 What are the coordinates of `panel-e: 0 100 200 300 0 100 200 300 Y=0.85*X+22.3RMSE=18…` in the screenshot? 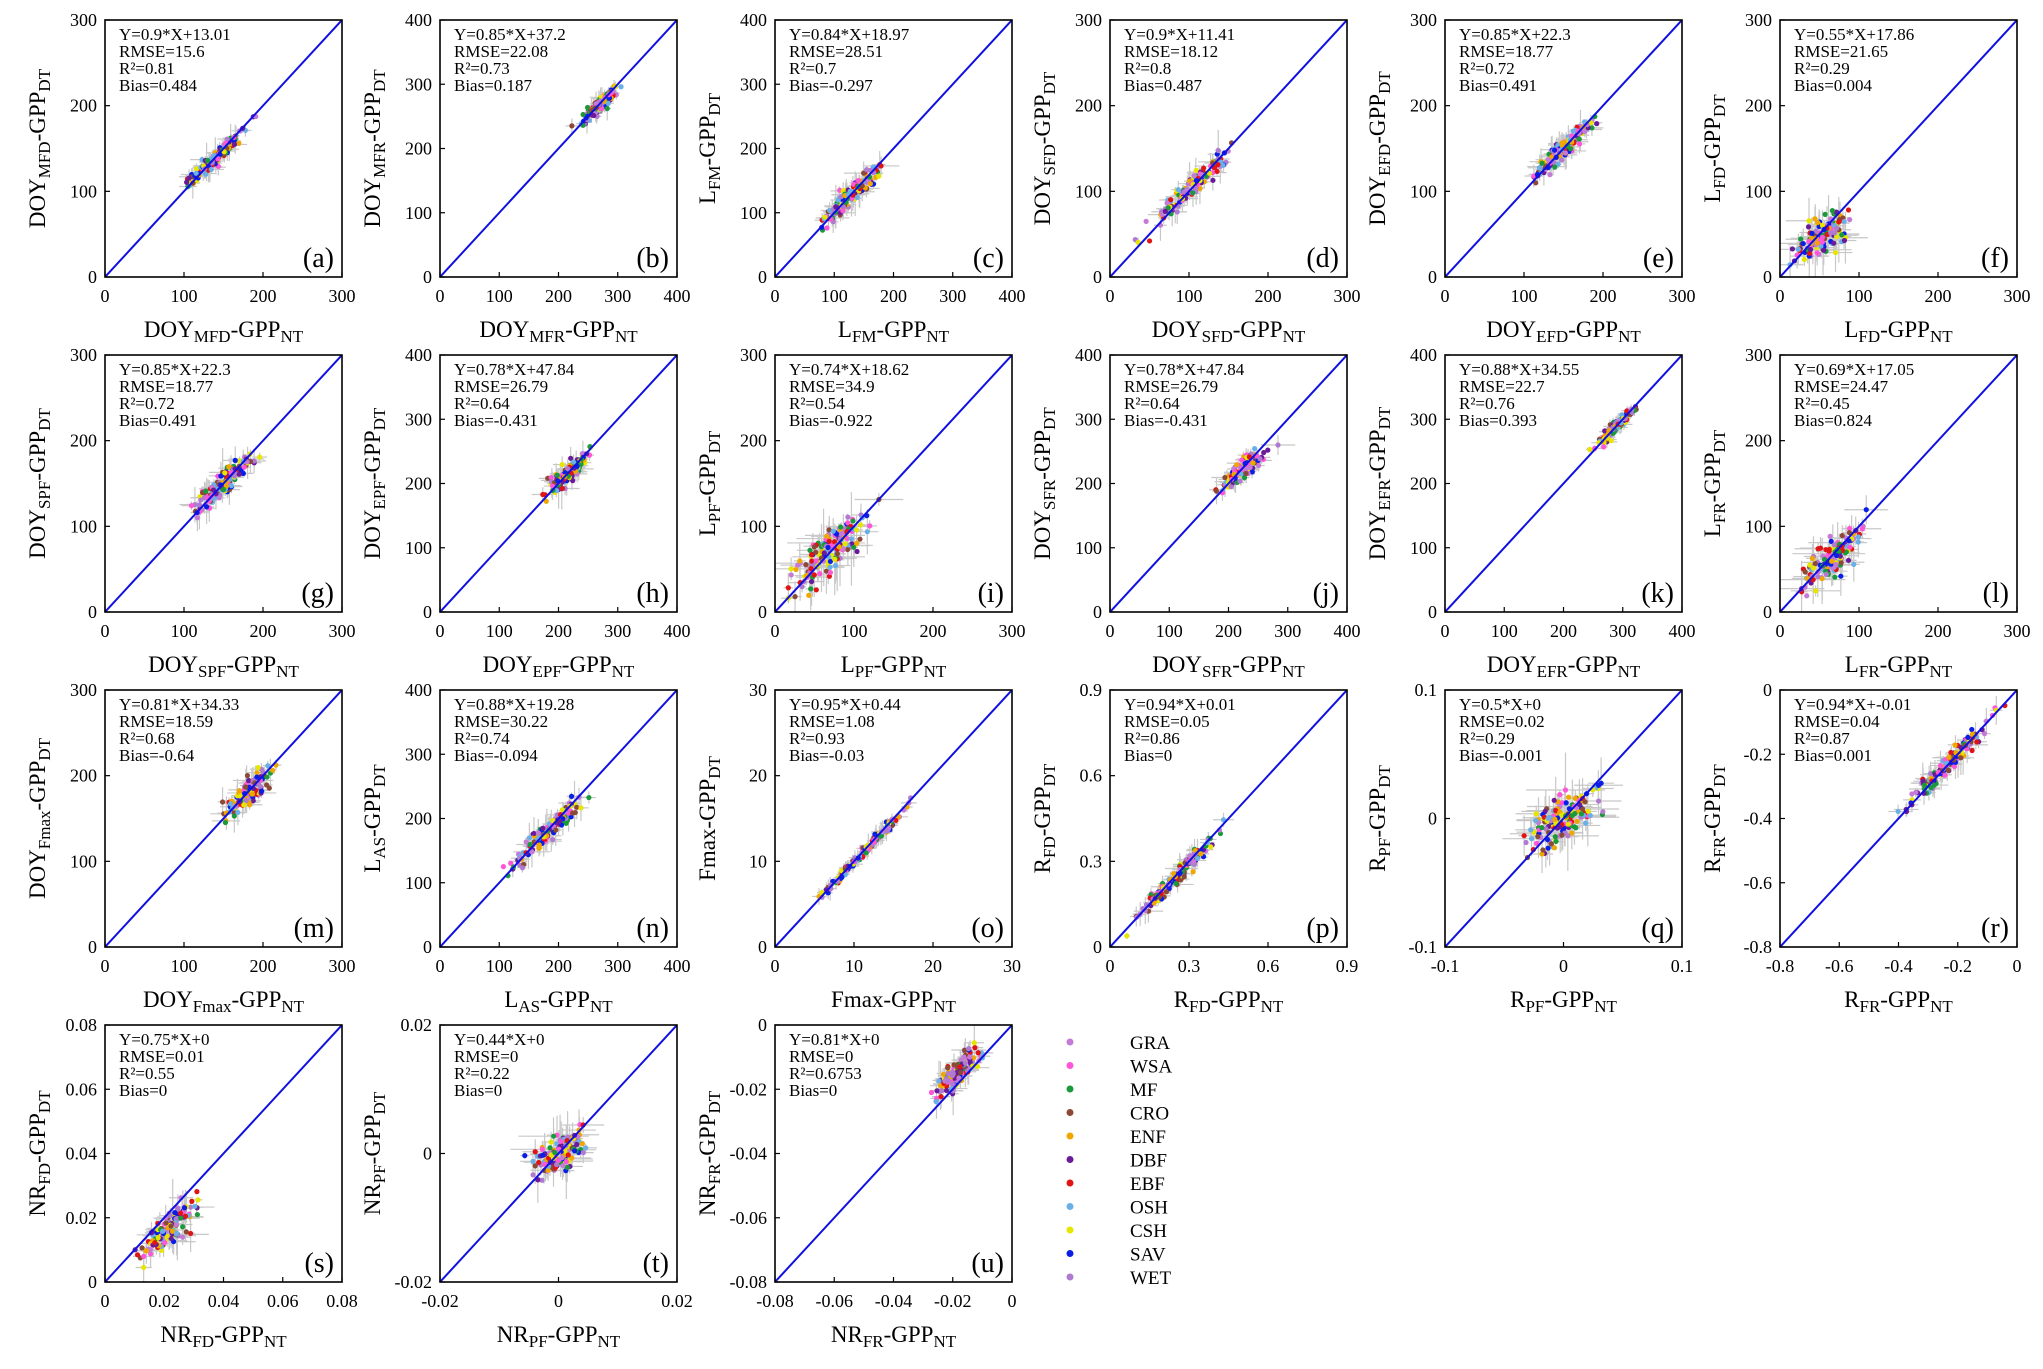 It's located at (1530, 178).